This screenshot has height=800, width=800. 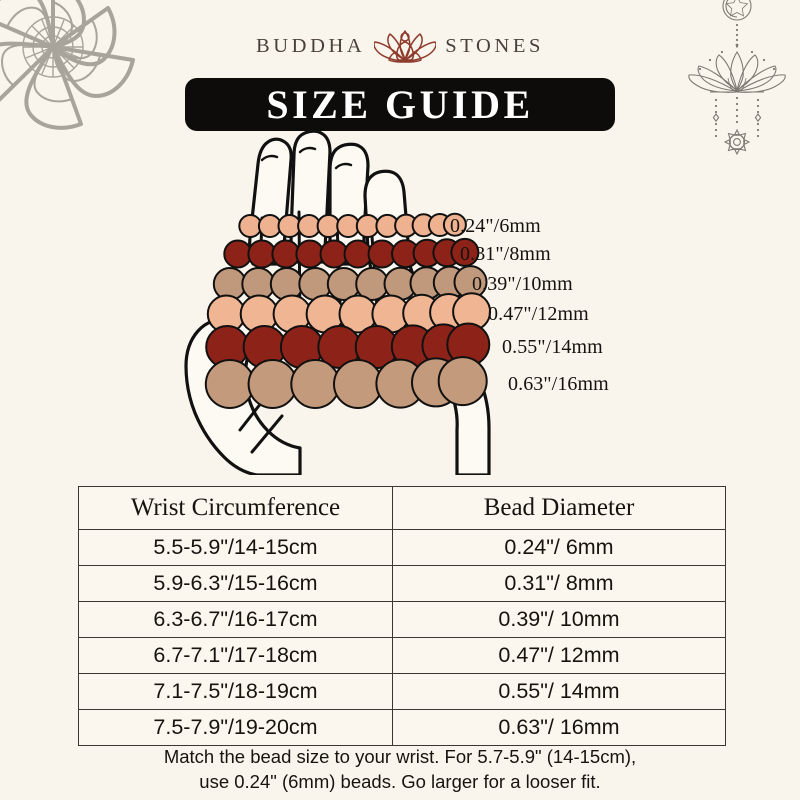 What do you see at coordinates (552, 347) in the screenshot?
I see `bead-size-label: 0.55"/14mm` at bounding box center [552, 347].